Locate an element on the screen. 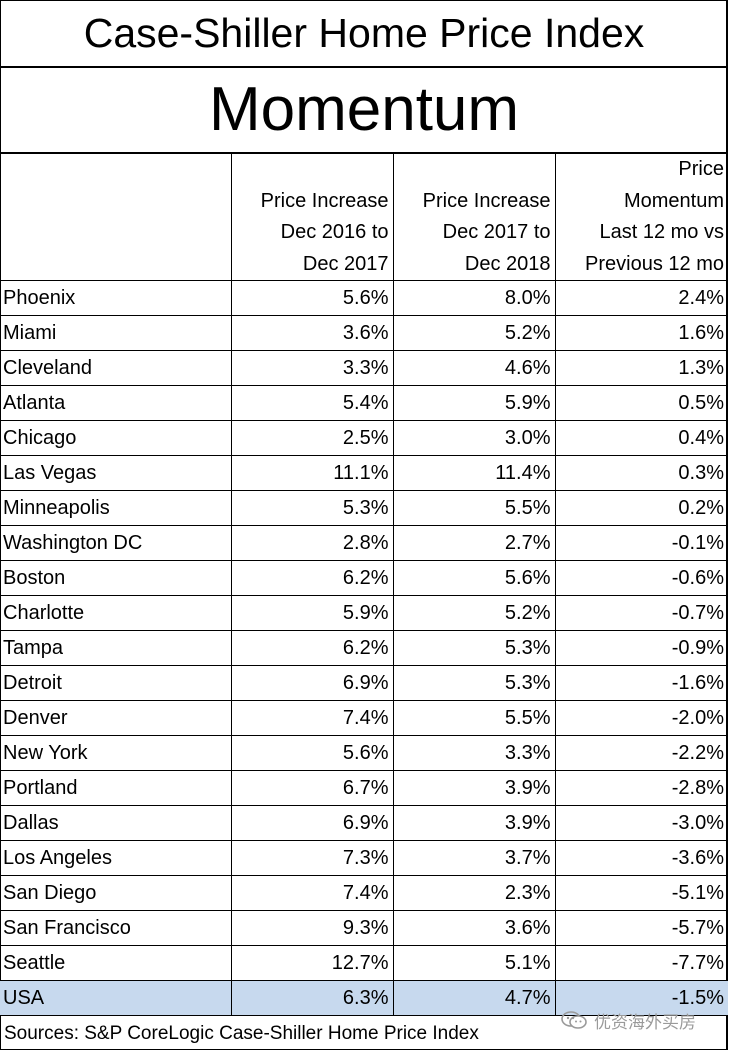  cell-increase-2017: 12.7% is located at coordinates (312, 963).